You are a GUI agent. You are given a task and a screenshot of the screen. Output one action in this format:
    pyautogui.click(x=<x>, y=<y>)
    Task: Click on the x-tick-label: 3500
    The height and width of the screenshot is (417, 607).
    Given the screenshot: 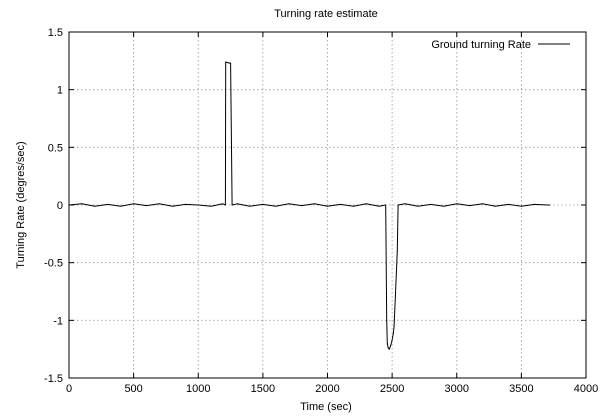 What is the action you would take?
    pyautogui.click(x=521, y=389)
    